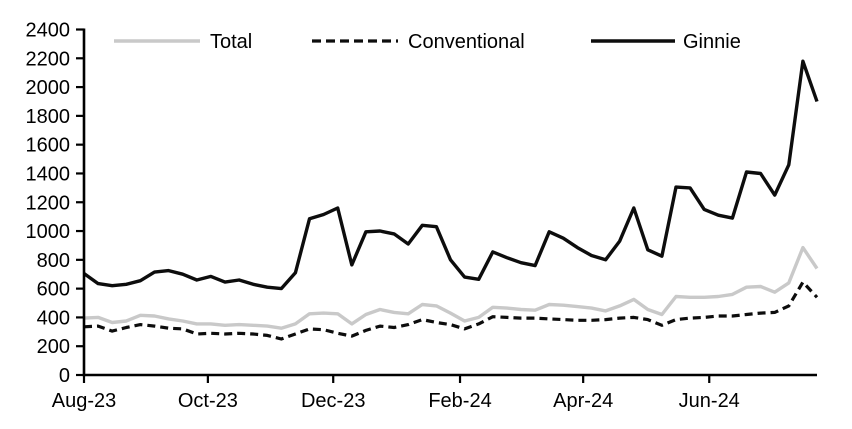 The image size is (852, 429). What do you see at coordinates (48, 59) in the screenshot?
I see `y-tick-label: 2200` at bounding box center [48, 59].